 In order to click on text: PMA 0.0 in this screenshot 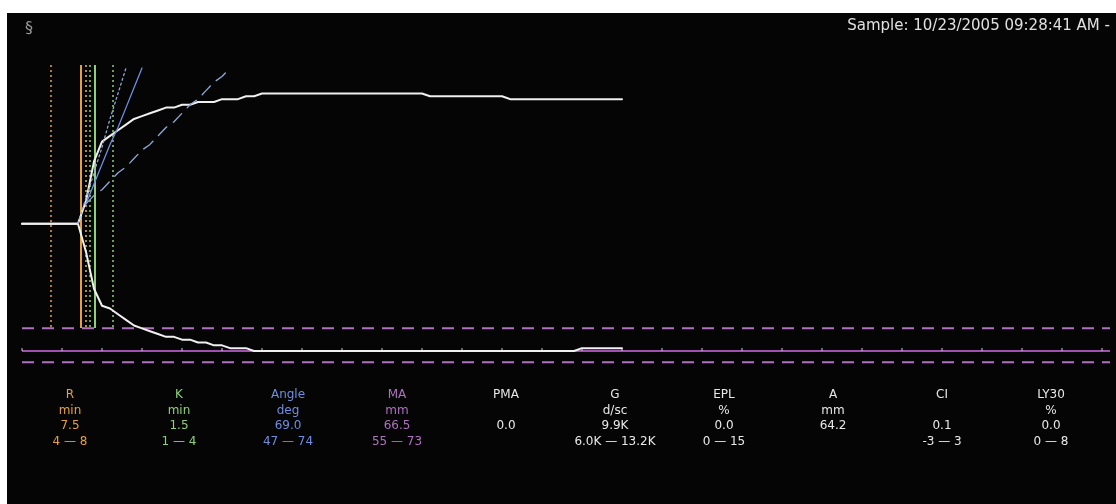, I will do `click(506, 409)`.